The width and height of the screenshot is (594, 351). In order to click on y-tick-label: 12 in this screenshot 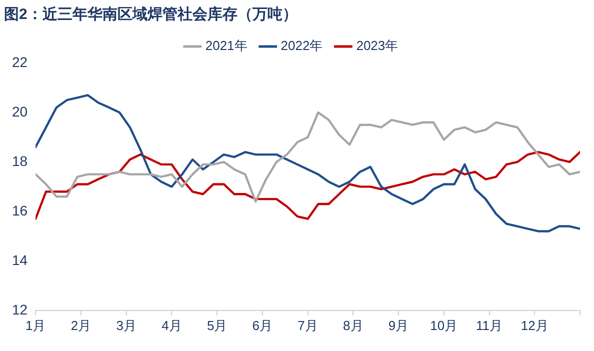, I will do `click(20, 309)`.